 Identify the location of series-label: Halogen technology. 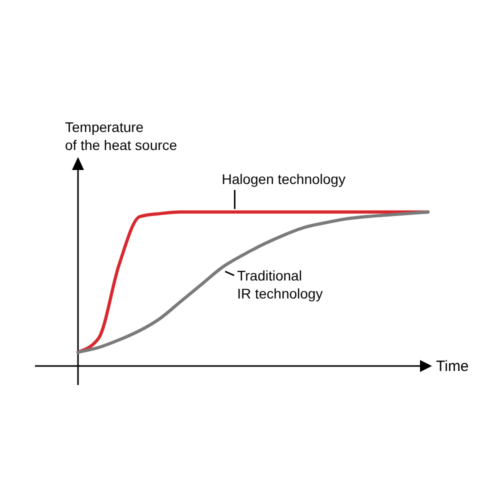
(284, 179).